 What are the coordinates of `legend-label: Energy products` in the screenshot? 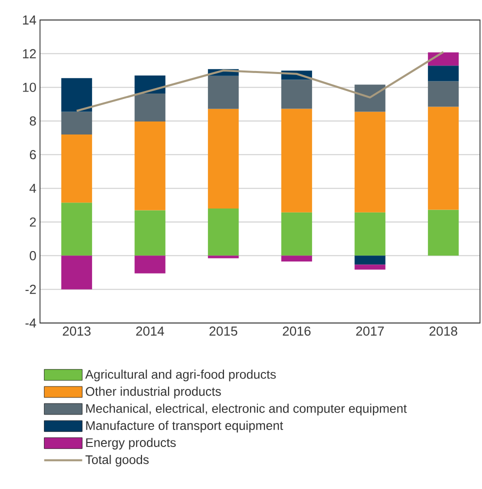 It's located at (131, 444).